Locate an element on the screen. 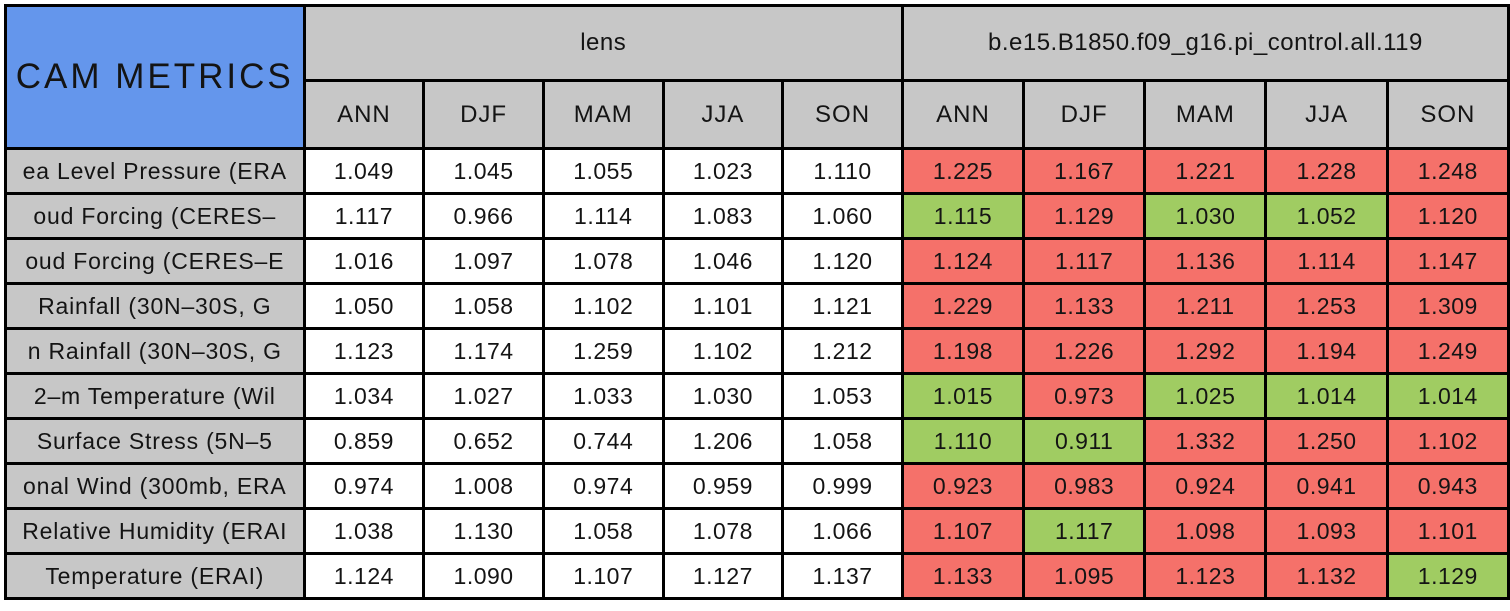 The image size is (1510, 611). control-value-cell: 0.983 is located at coordinates (1084, 486).